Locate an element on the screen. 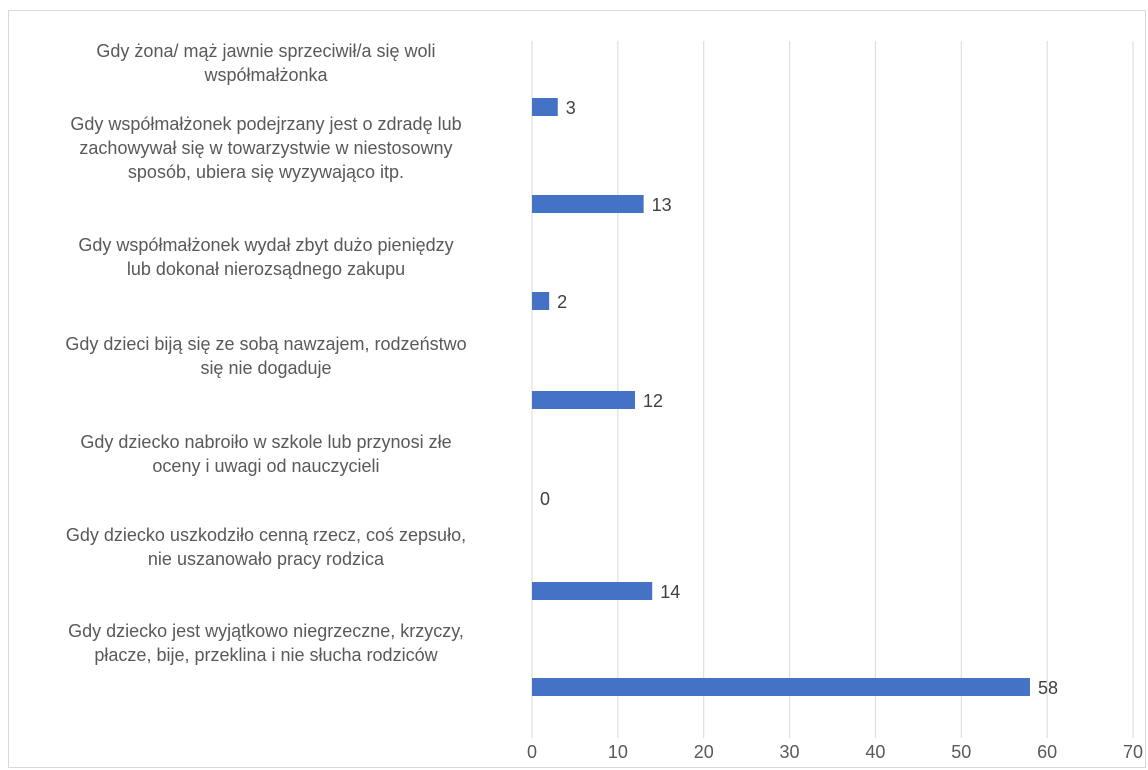  tick-label: 10 is located at coordinates (618, 752).